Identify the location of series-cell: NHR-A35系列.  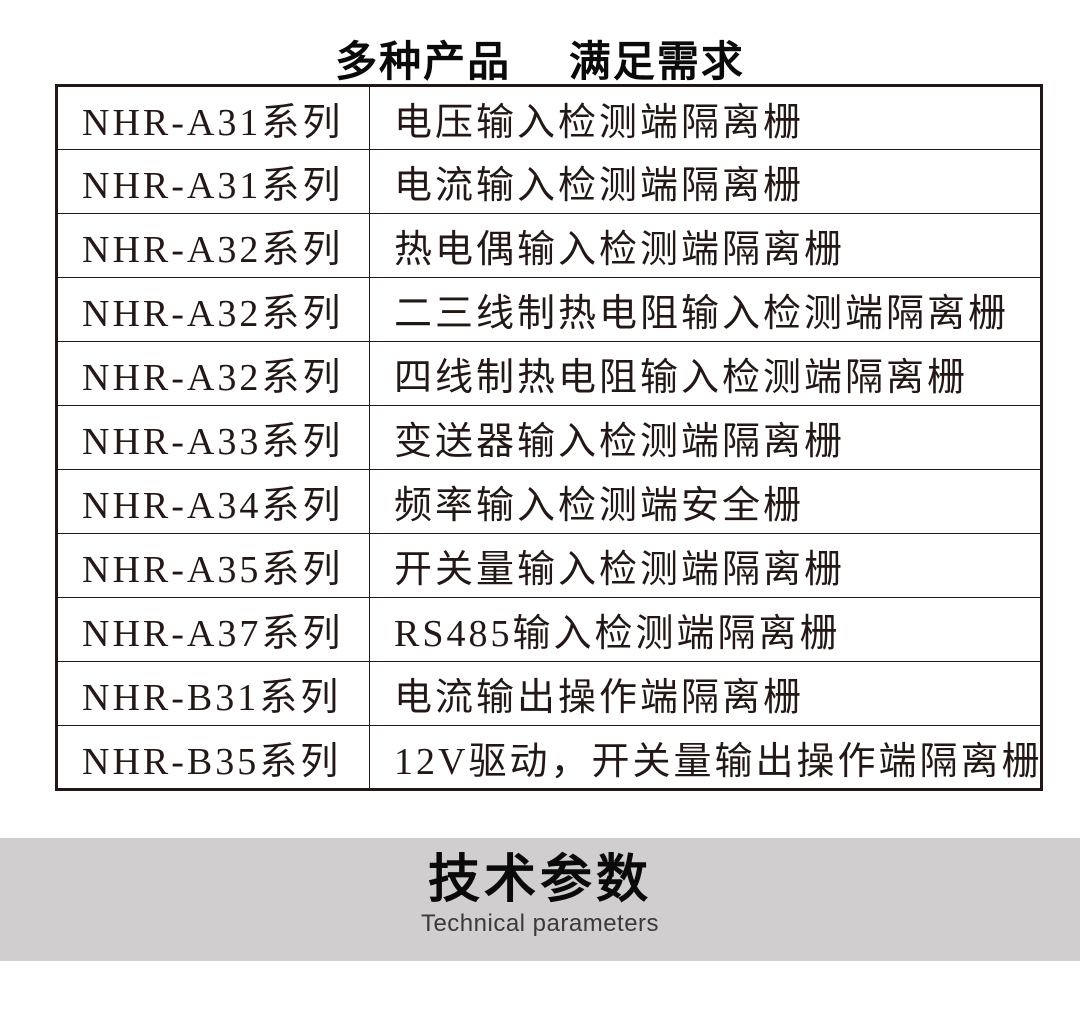
(213, 565).